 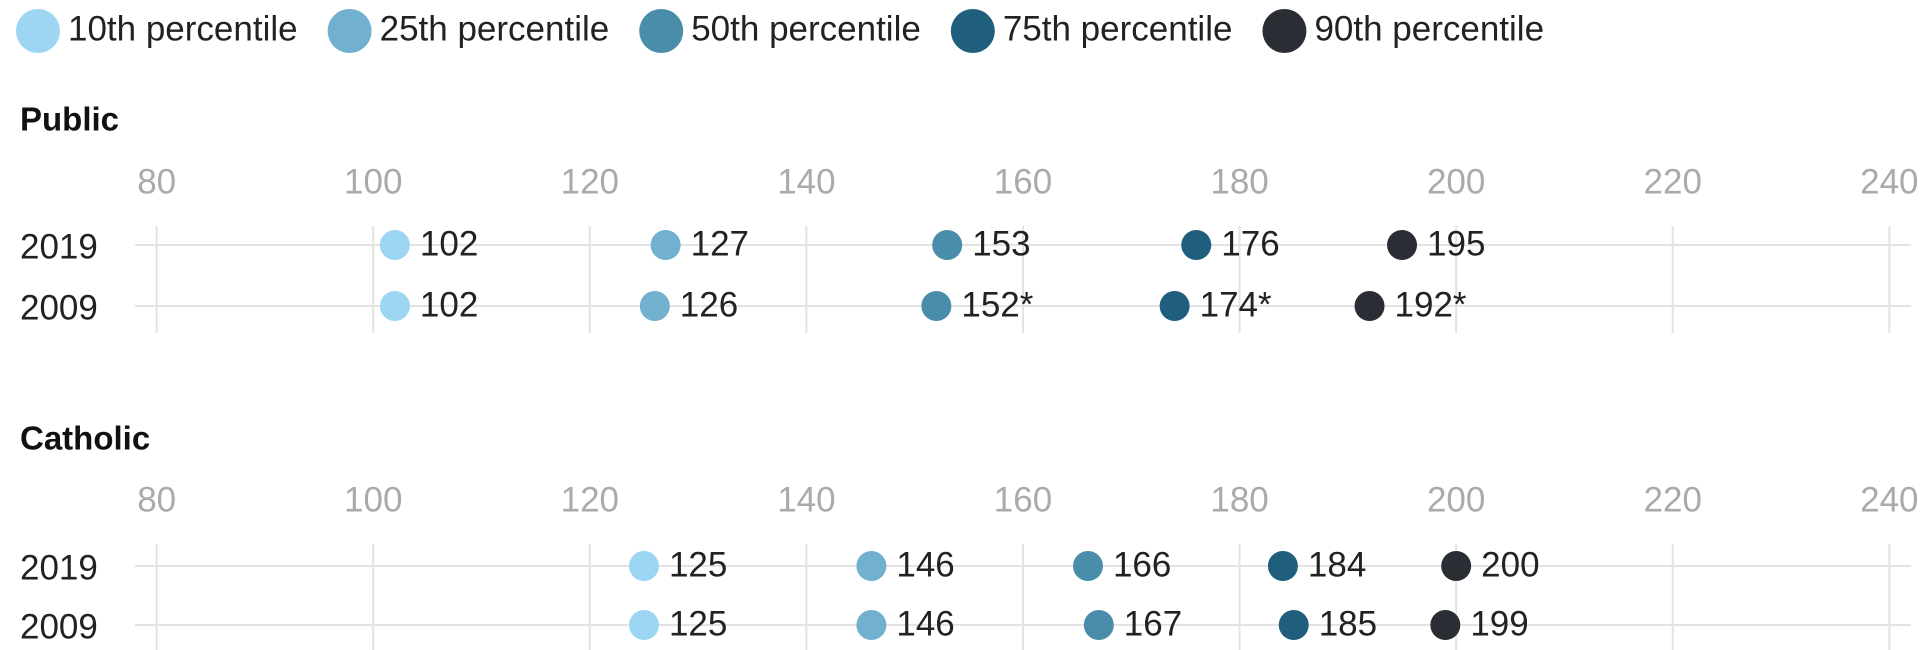 What do you see at coordinates (1250, 243) in the screenshot?
I see `value-label: 176` at bounding box center [1250, 243].